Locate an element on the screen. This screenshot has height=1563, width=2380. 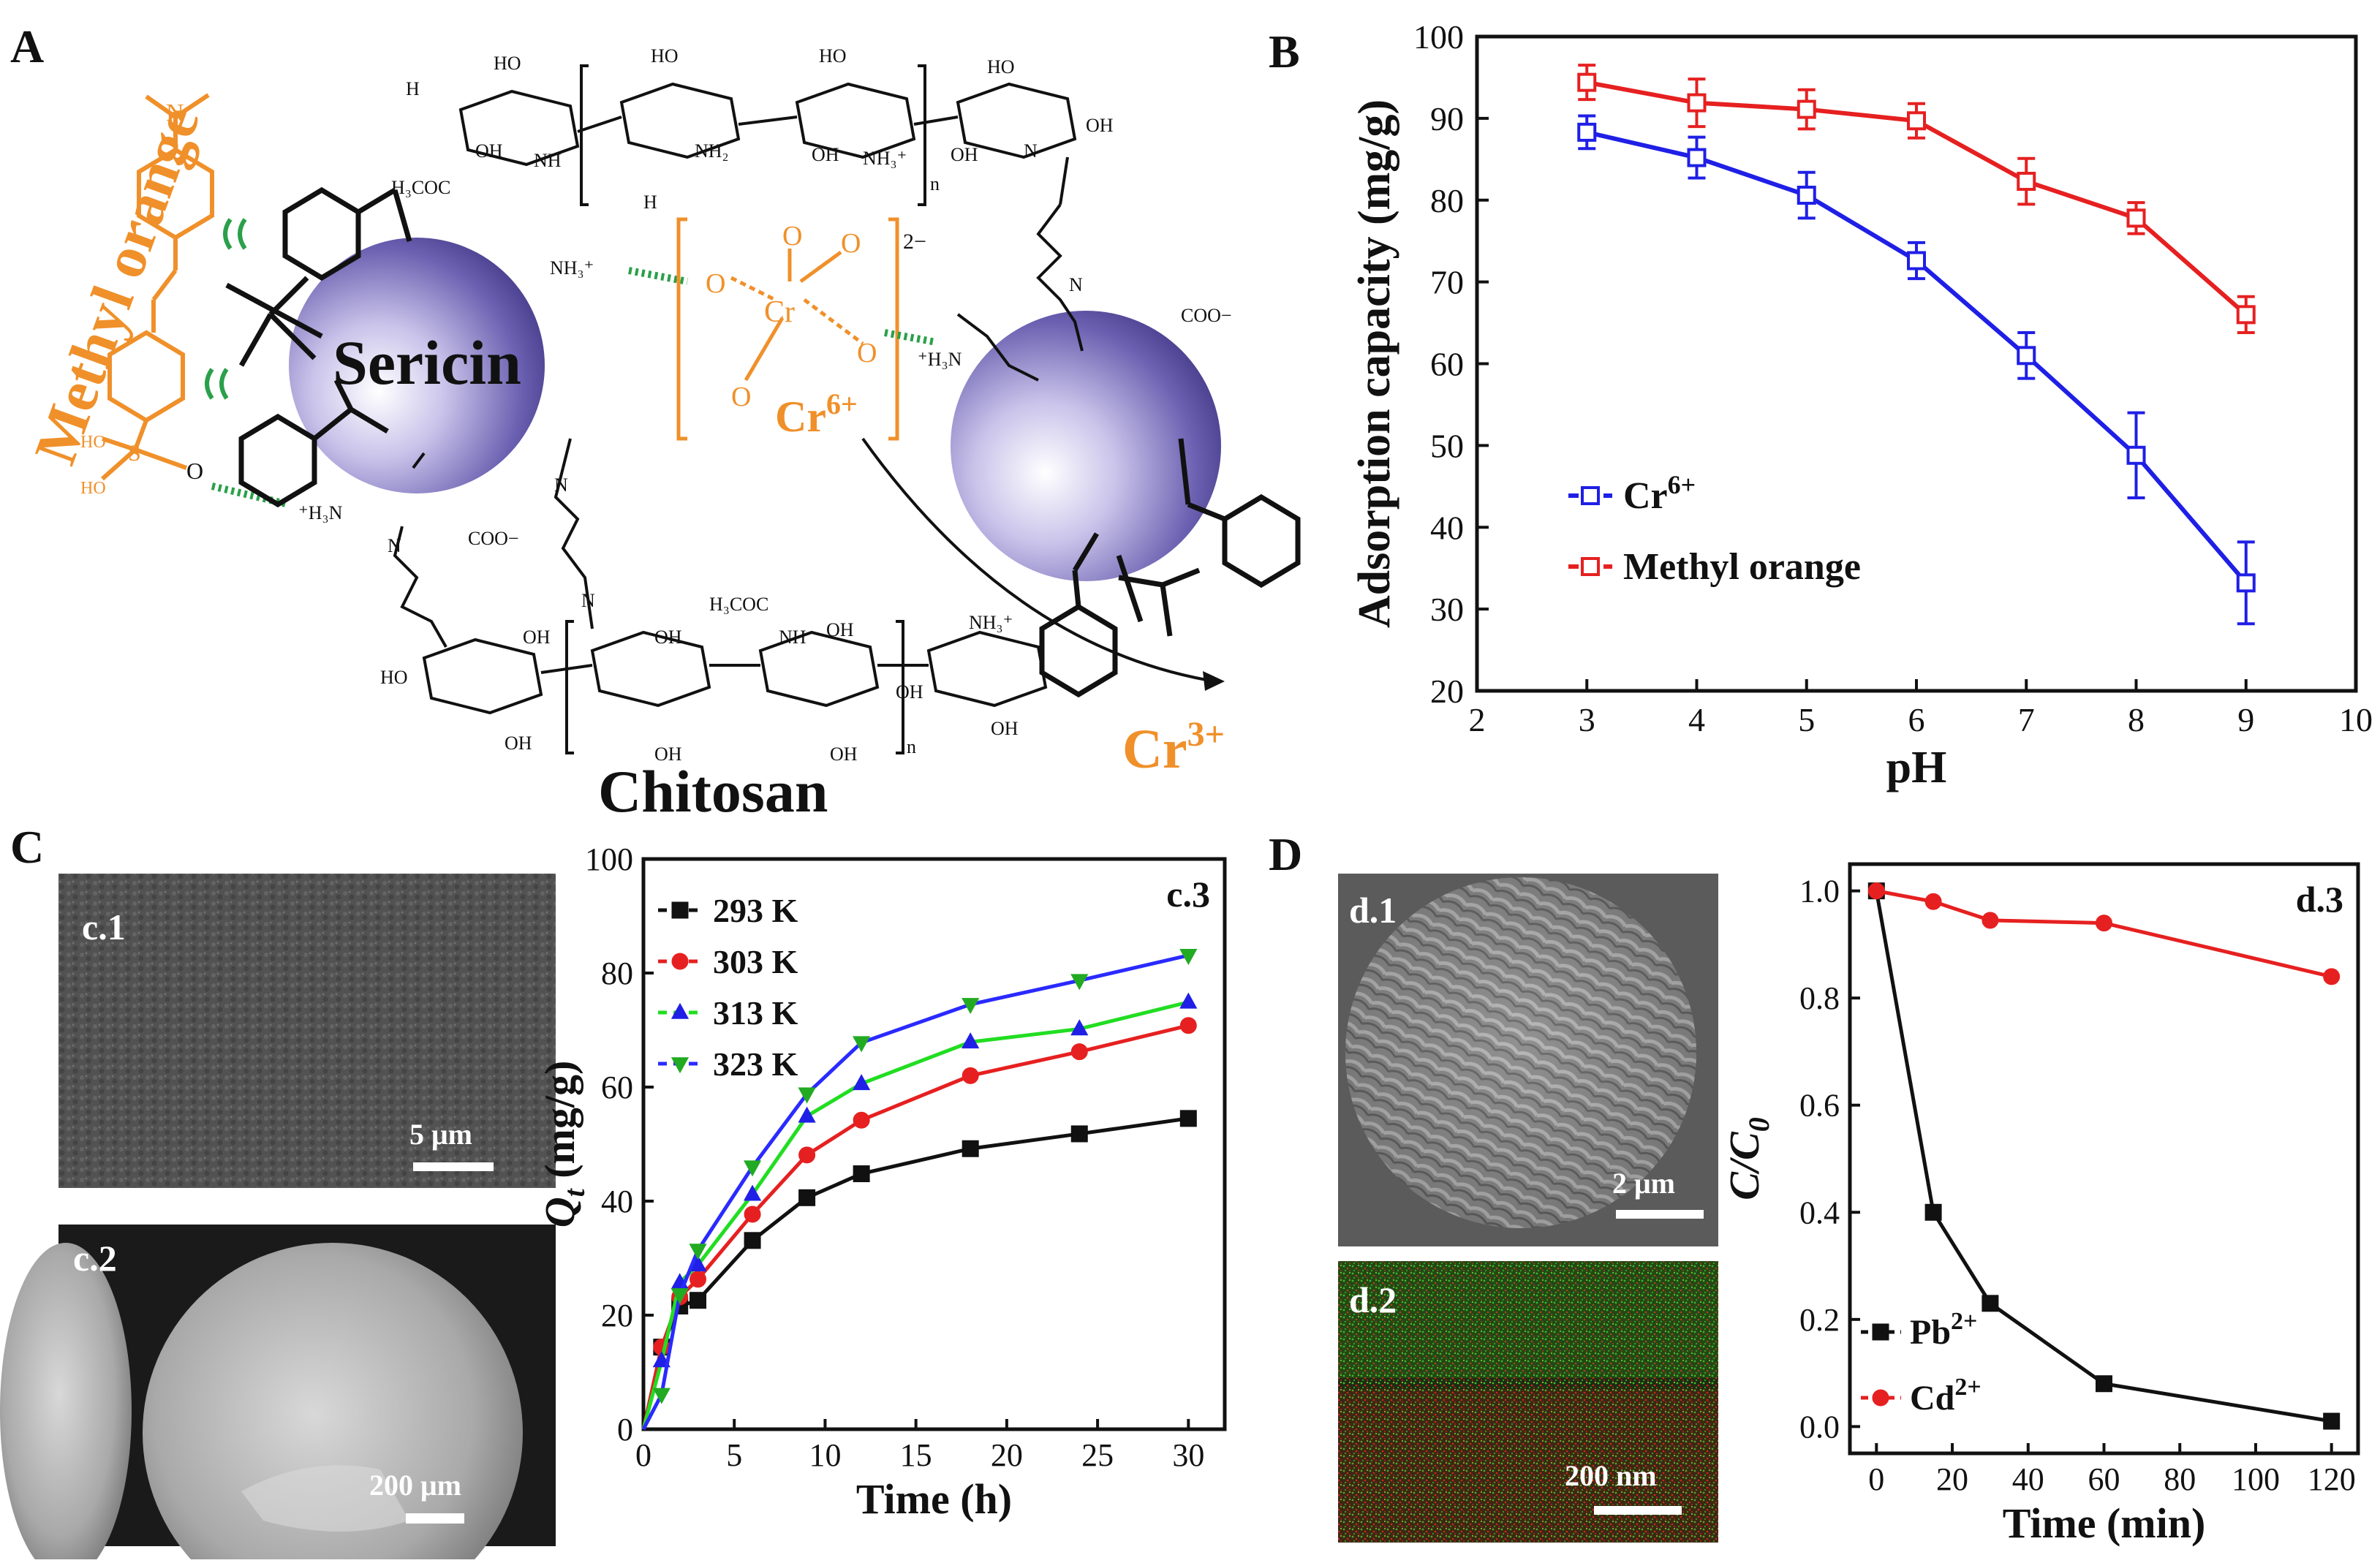
image-c1-scale-text: 5 μm is located at coordinates (441, 1134).